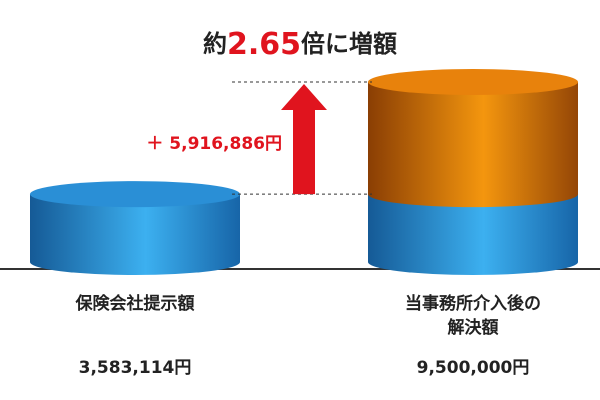  I want to click on title-suffix: 倍に増額, so click(349, 44).